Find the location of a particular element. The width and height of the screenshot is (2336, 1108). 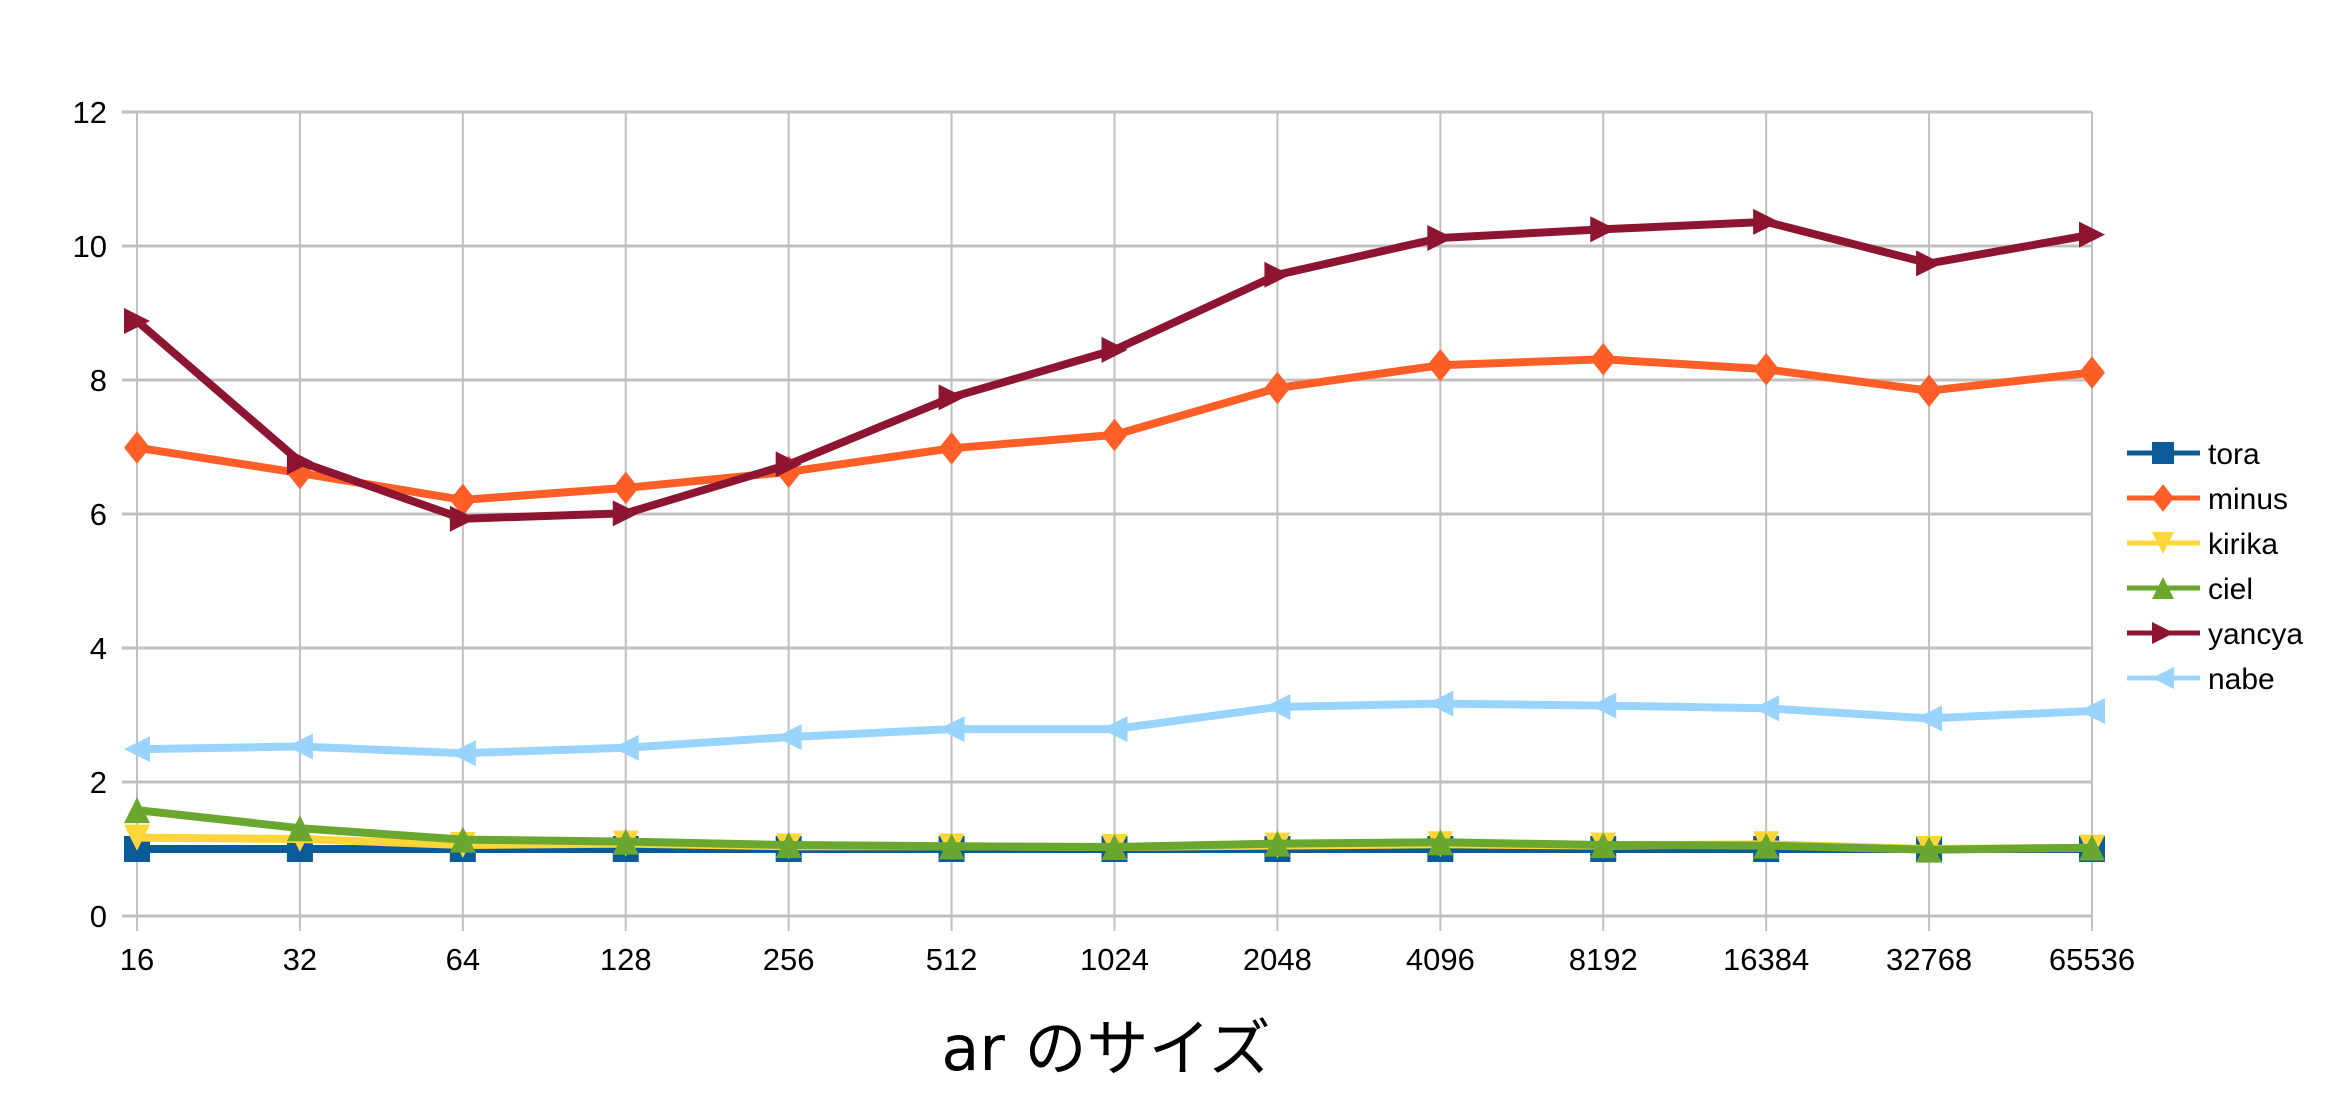

x-tick-label: 32 is located at coordinates (300, 959).